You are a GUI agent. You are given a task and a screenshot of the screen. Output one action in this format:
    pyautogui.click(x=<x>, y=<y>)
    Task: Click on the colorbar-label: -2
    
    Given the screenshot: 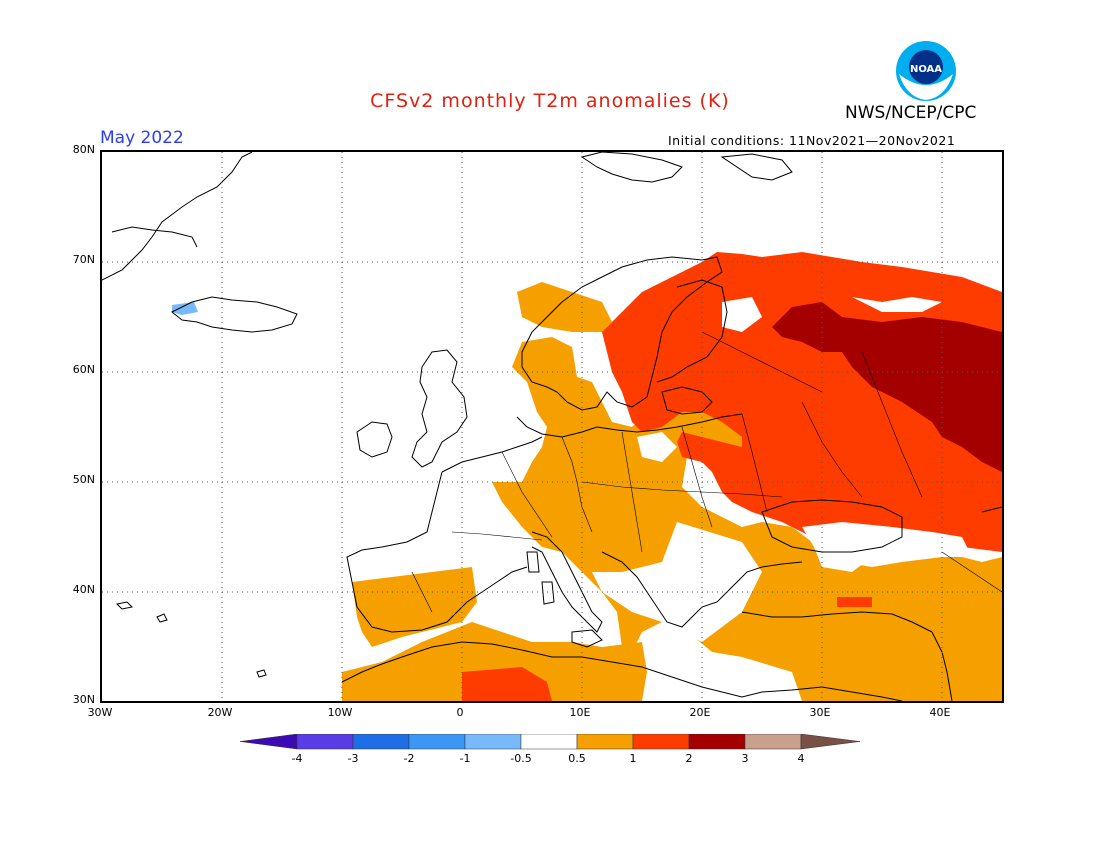 What is the action you would take?
    pyautogui.click(x=409, y=758)
    